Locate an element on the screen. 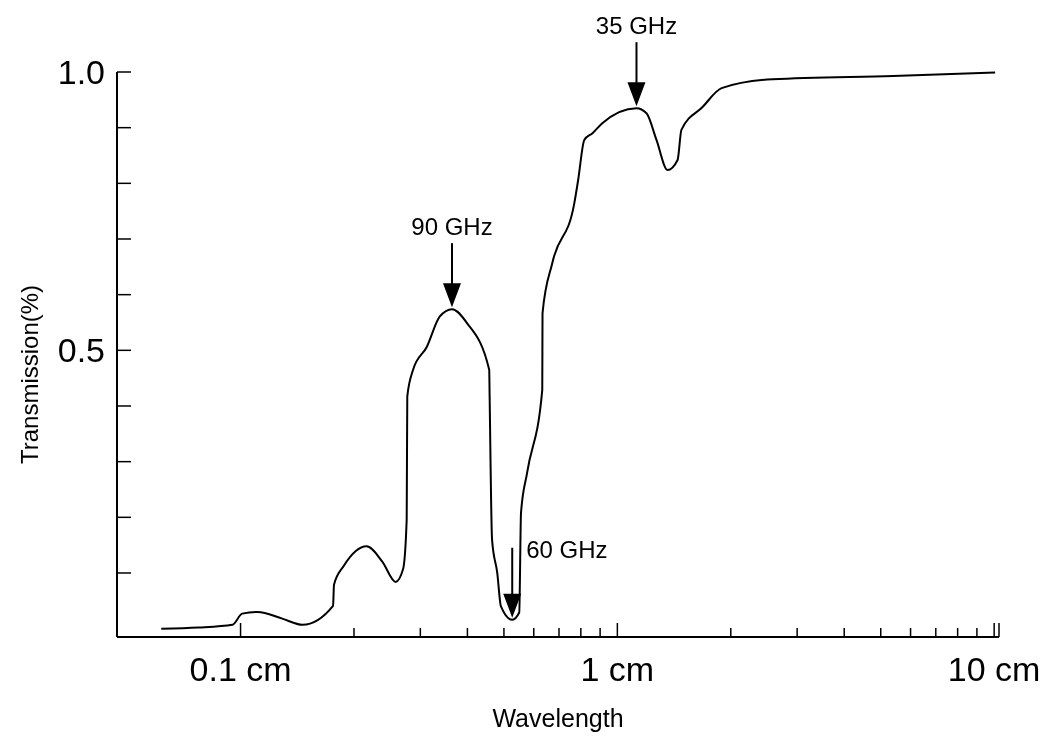 The height and width of the screenshot is (736, 1046). y-axis-title: Transmission(%) is located at coordinates (29, 374).